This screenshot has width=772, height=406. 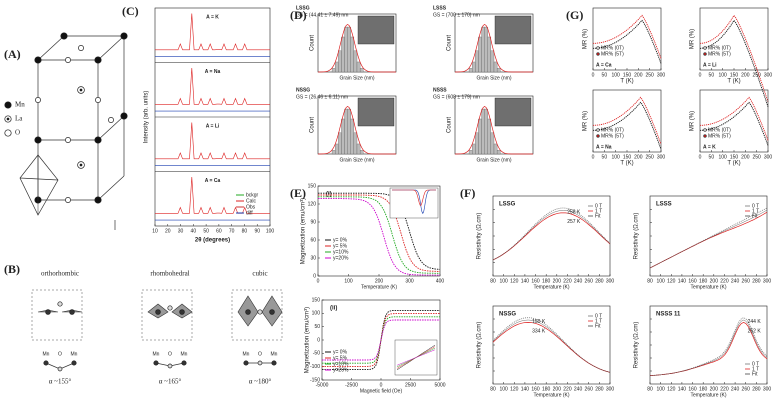 I want to click on peak-label: 244 K, so click(x=755, y=322).